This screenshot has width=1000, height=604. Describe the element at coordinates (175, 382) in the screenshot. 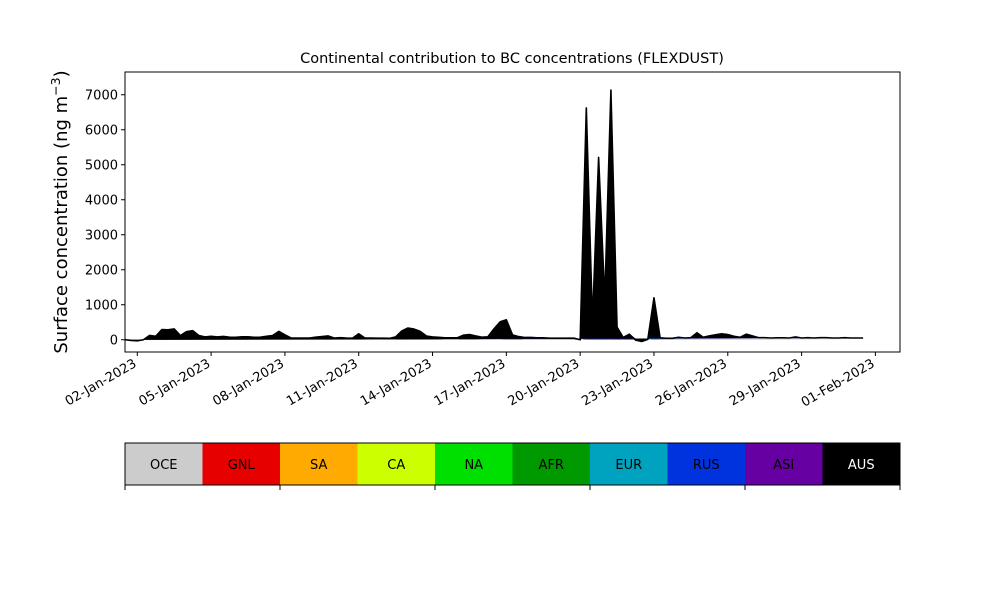

I see `x-tick-label: 05-Jan-2023` at that location.